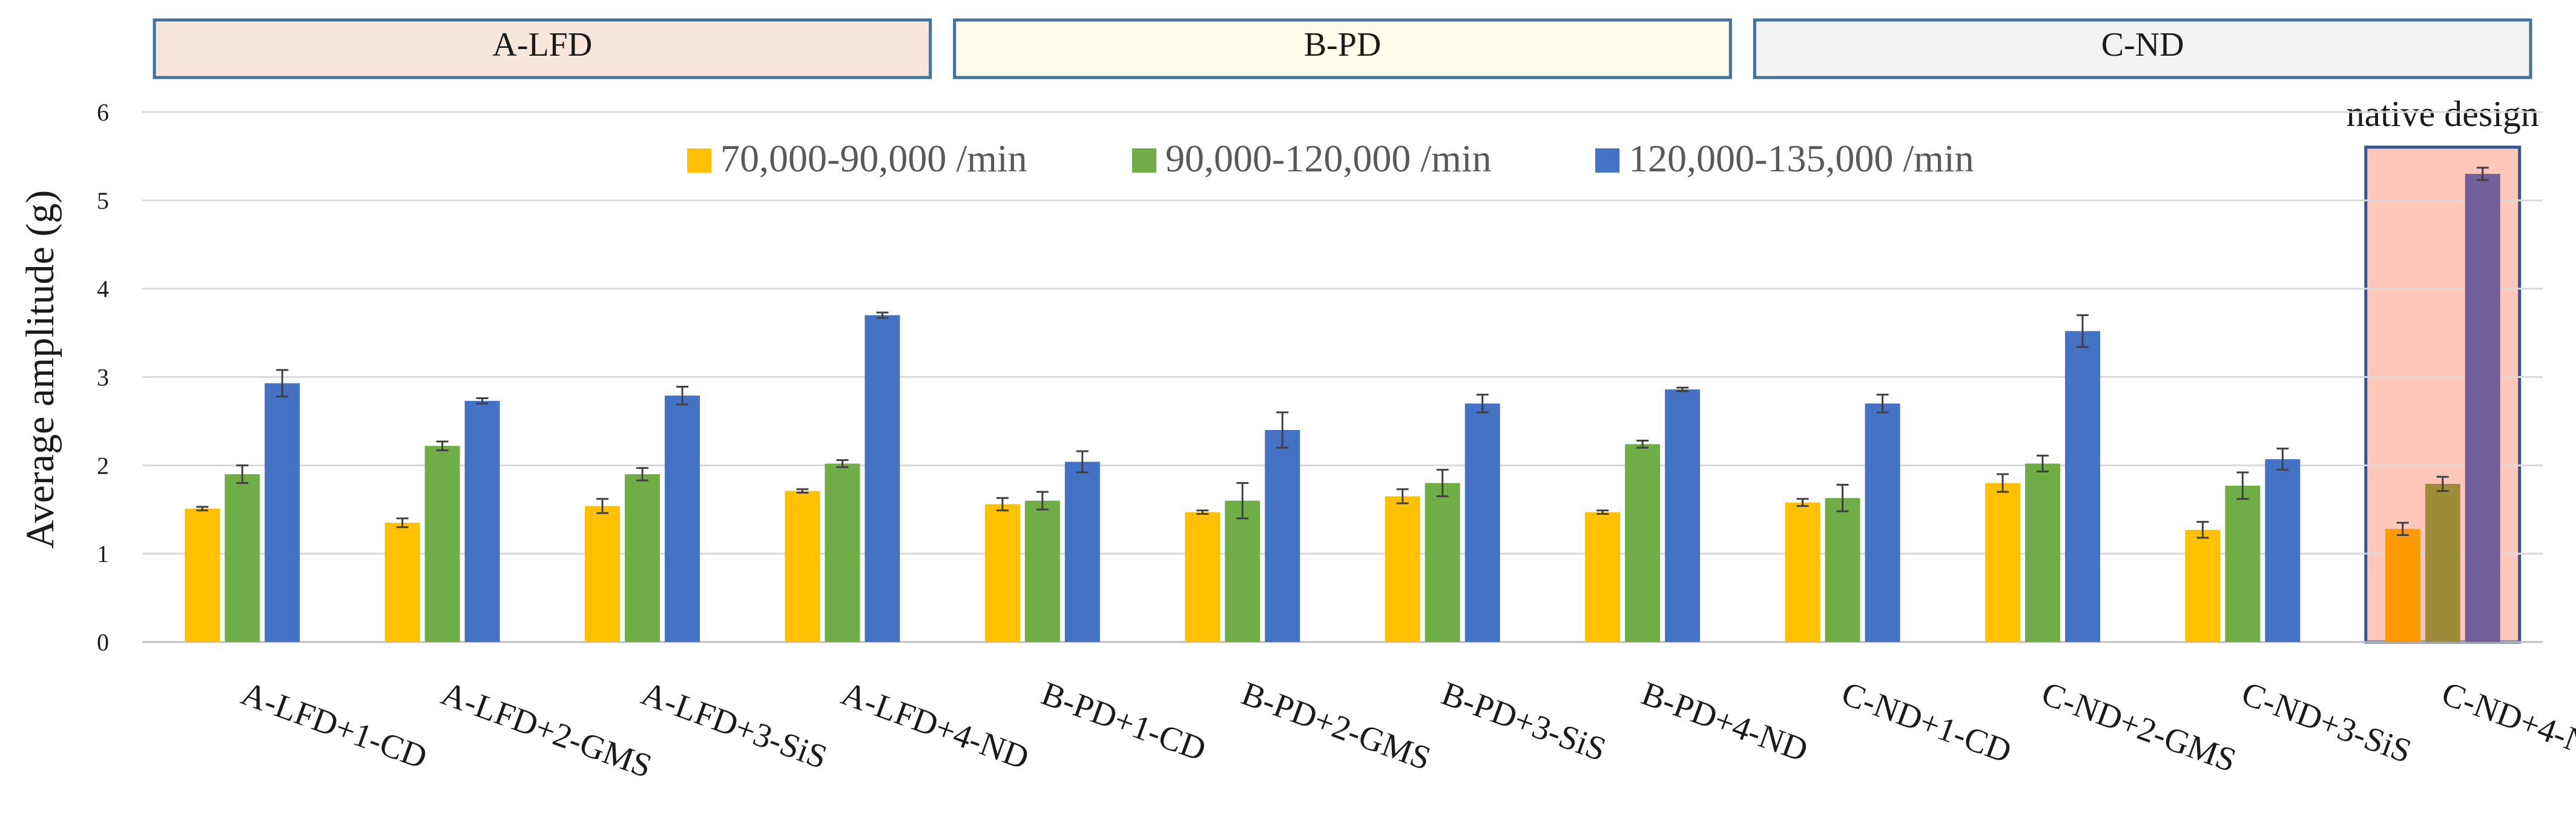 Image resolution: width=2576 pixels, height=814 pixels. I want to click on y-tick-label: 1, so click(103, 553).